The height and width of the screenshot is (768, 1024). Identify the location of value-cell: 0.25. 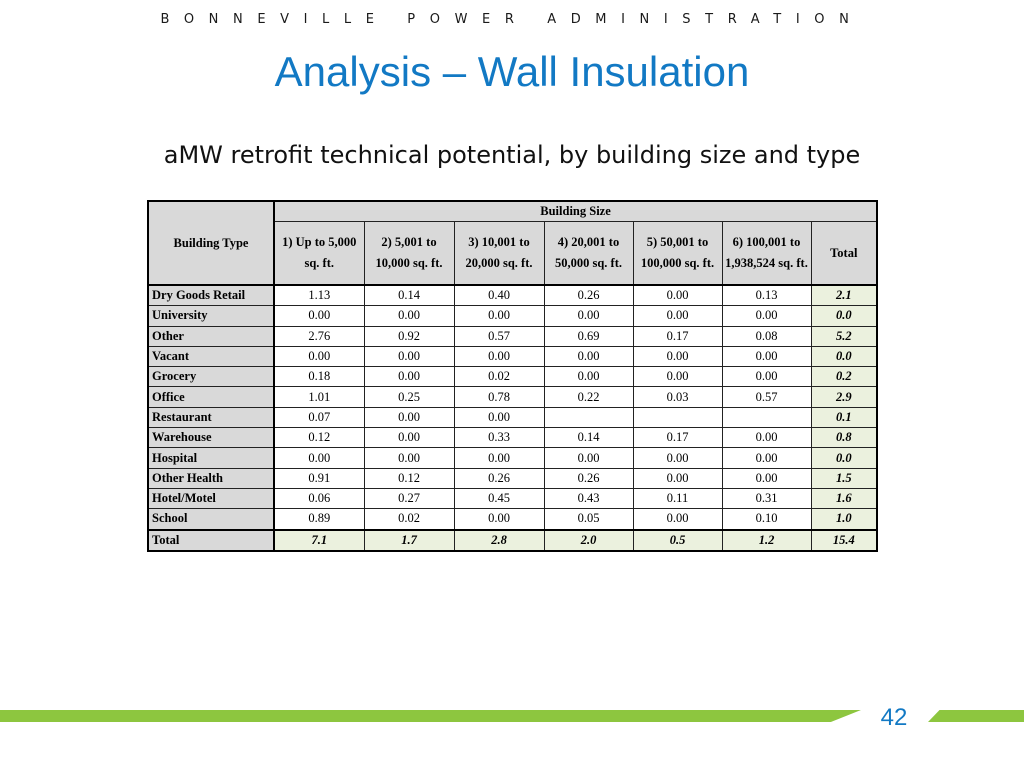
(409, 397).